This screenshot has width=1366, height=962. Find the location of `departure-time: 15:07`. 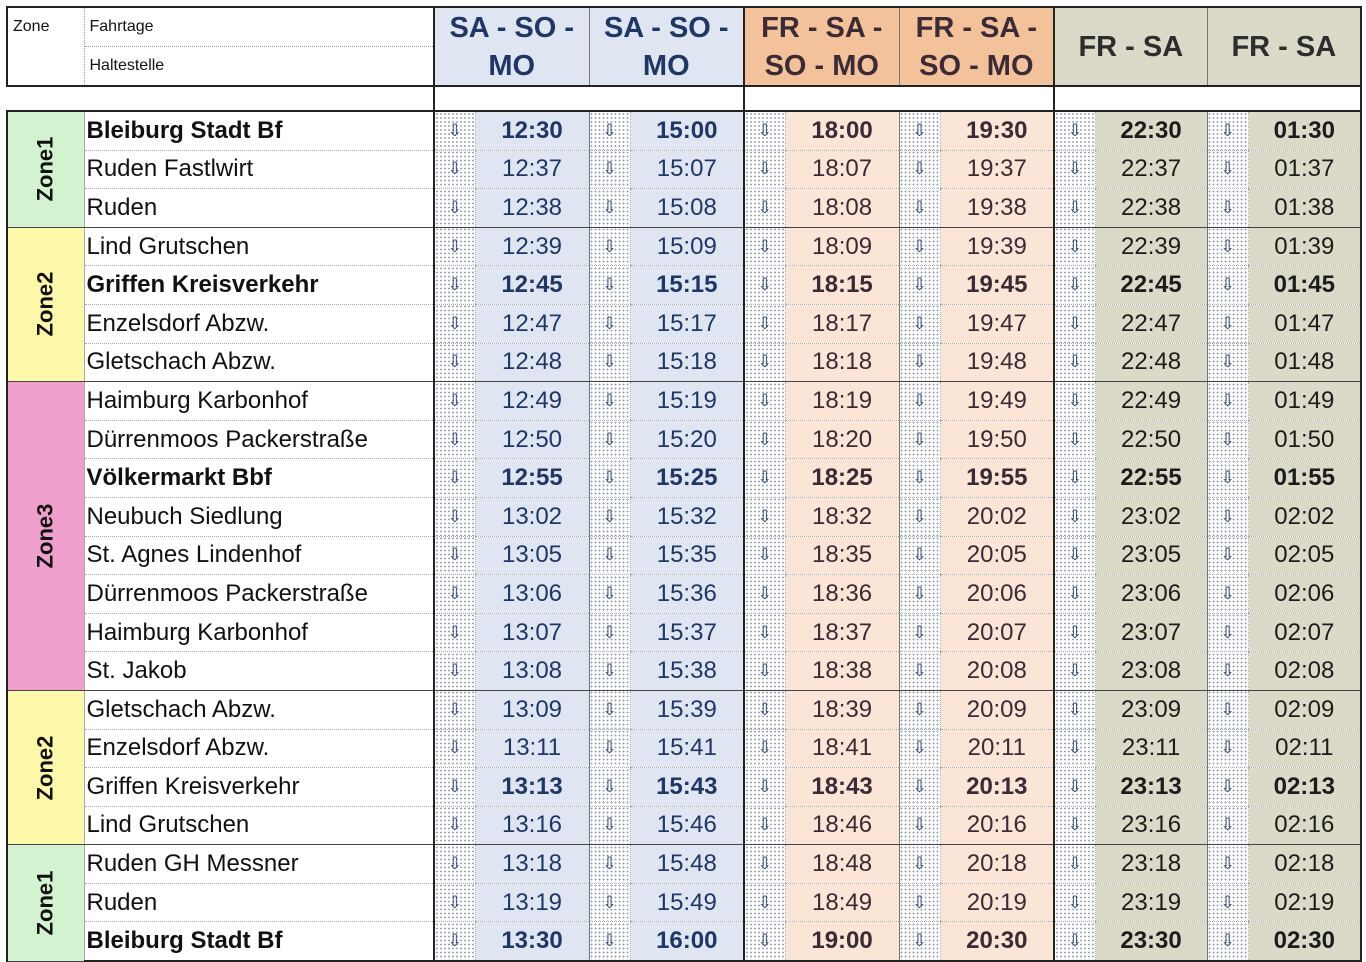

departure-time: 15:07 is located at coordinates (687, 170).